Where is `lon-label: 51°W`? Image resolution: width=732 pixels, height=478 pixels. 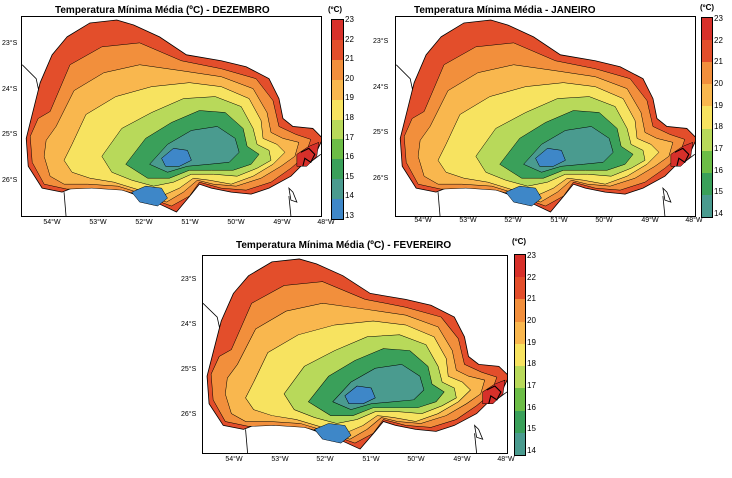
lon-label: 51°W is located at coordinates (559, 220).